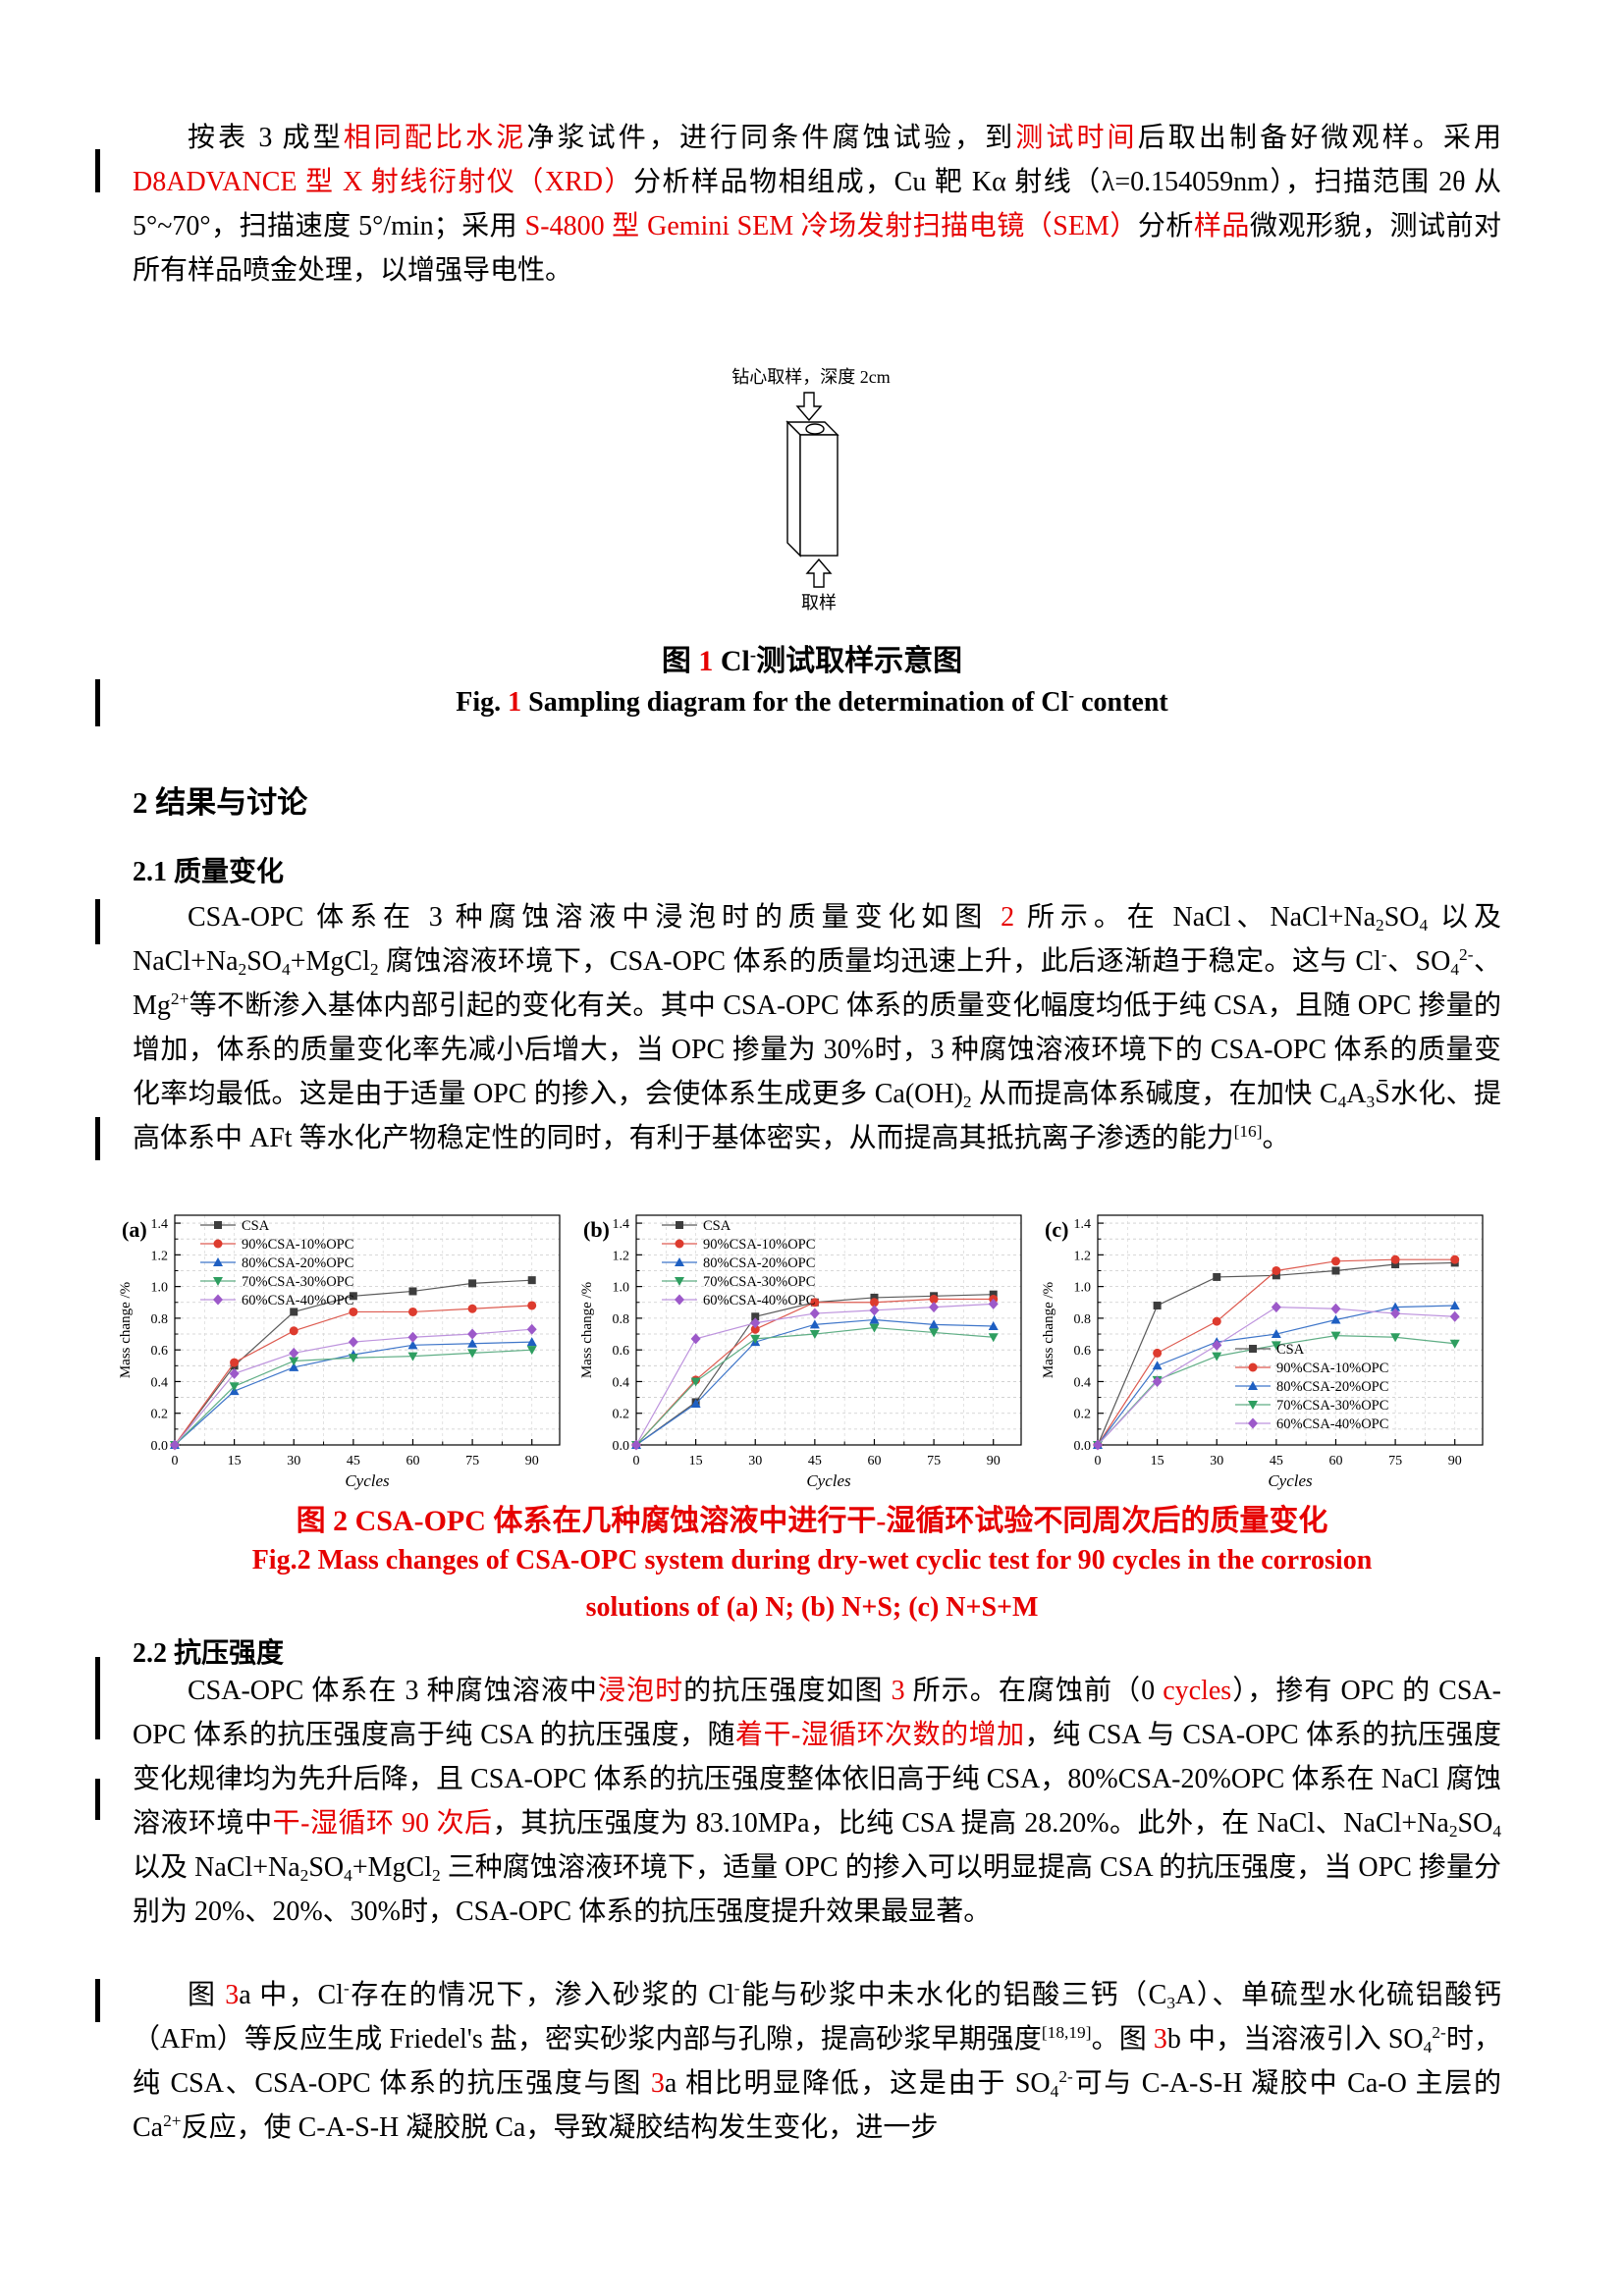 Image resolution: width=1624 pixels, height=2296 pixels. I want to click on subsection-heading-compressive-strength: 2.2 抗压强度, so click(209, 1653).